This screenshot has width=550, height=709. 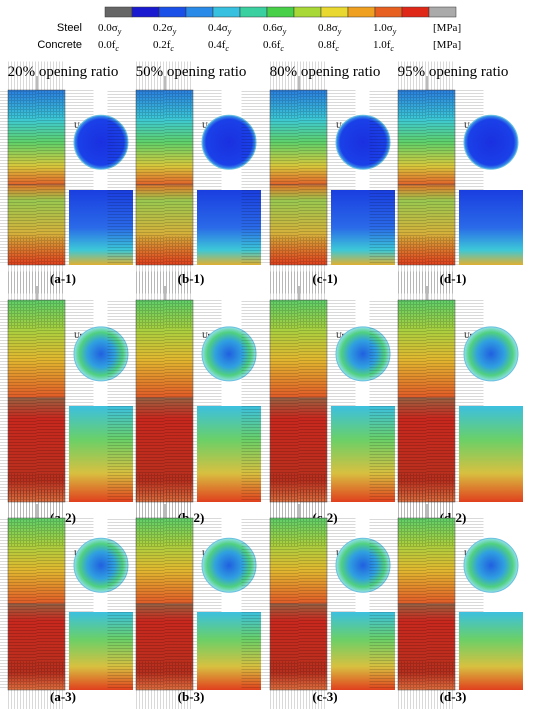 I want to click on contour-panel: Upper view(c-1), so click(x=318, y=177).